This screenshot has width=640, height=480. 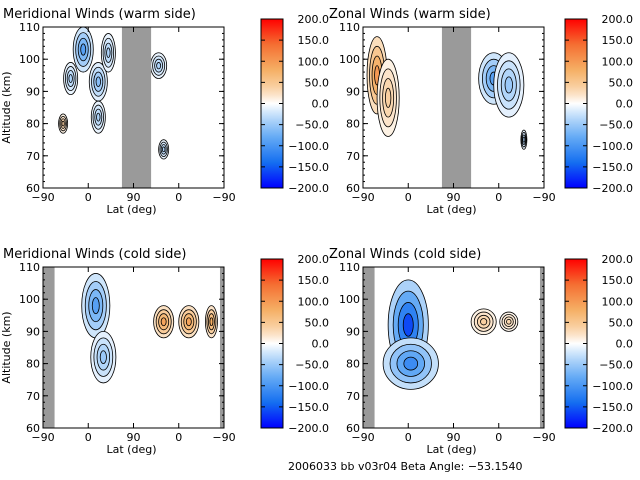 What do you see at coordinates (405, 254) in the screenshot?
I see `panel-title: Zonal Winds (cold side)` at bounding box center [405, 254].